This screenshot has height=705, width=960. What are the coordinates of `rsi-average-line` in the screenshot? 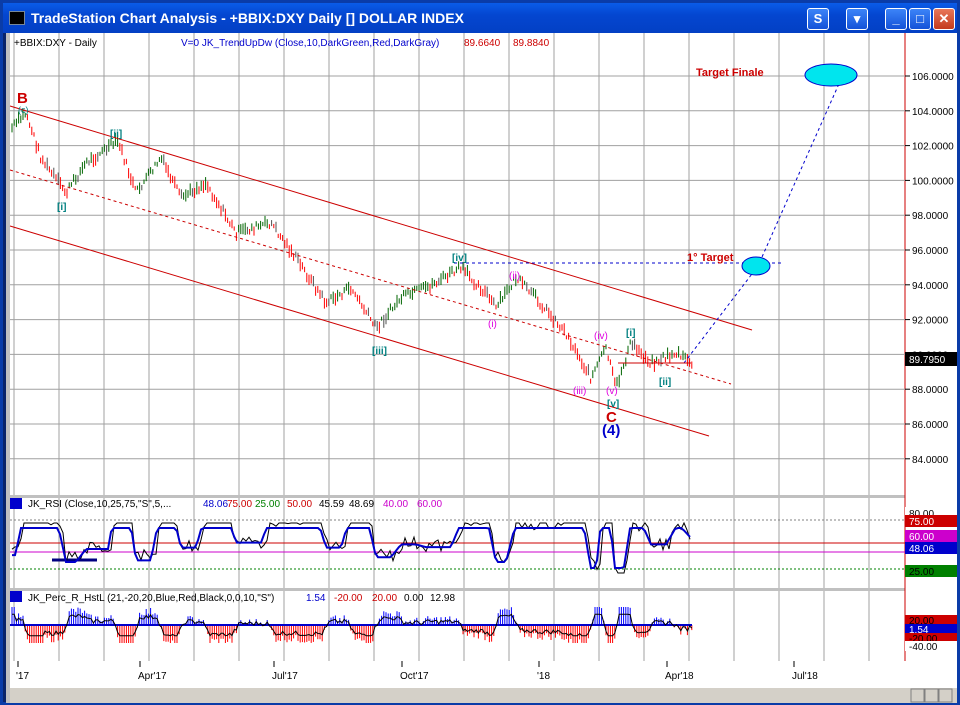 It's located at (351, 548).